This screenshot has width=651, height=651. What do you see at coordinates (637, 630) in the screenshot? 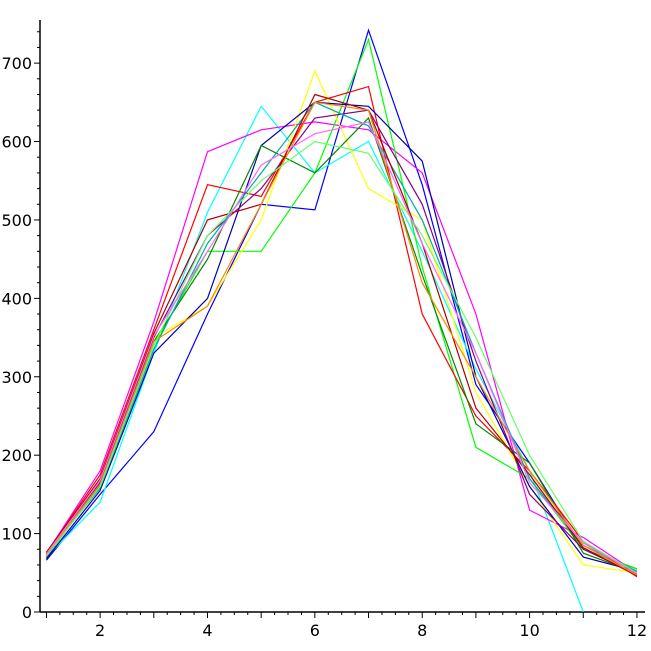
I see `x-tick-label: 12` at bounding box center [637, 630].